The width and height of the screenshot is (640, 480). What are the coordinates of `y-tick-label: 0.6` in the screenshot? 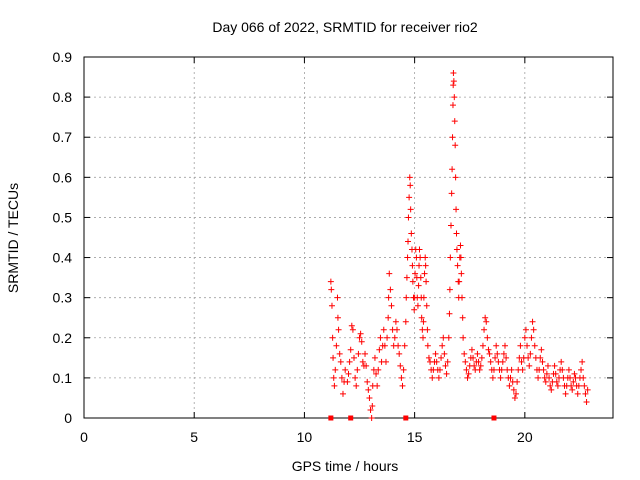 It's located at (63, 177).